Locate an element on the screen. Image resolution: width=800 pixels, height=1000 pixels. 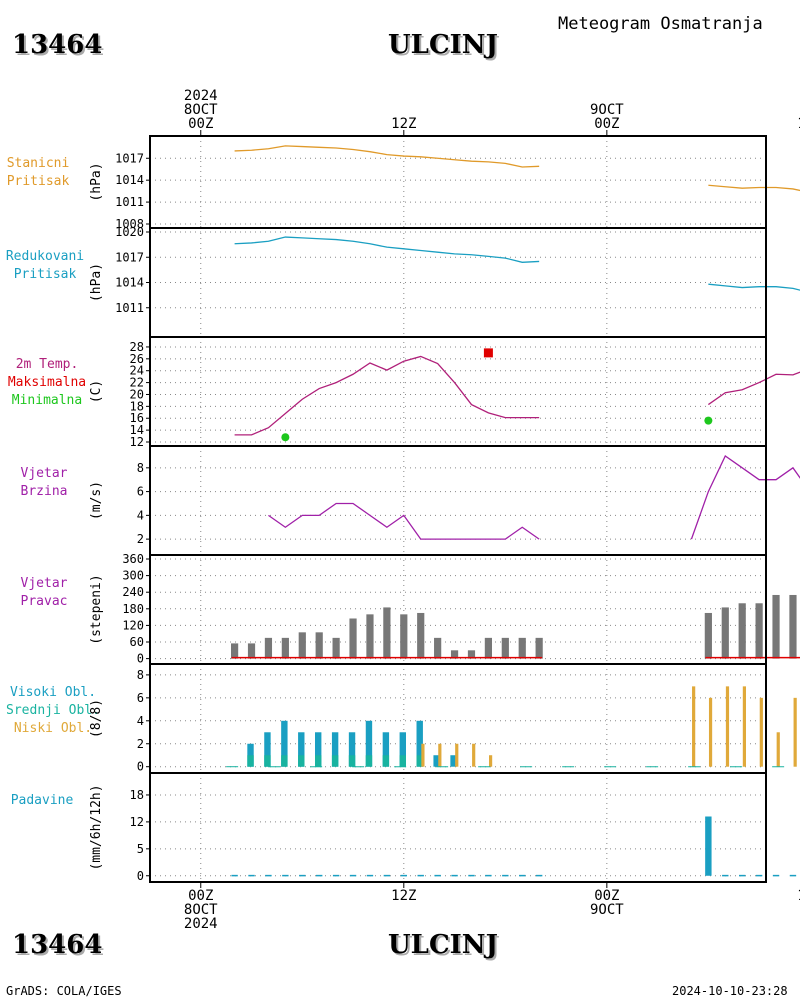
label-line: Brzina is located at coordinates (44, 491).